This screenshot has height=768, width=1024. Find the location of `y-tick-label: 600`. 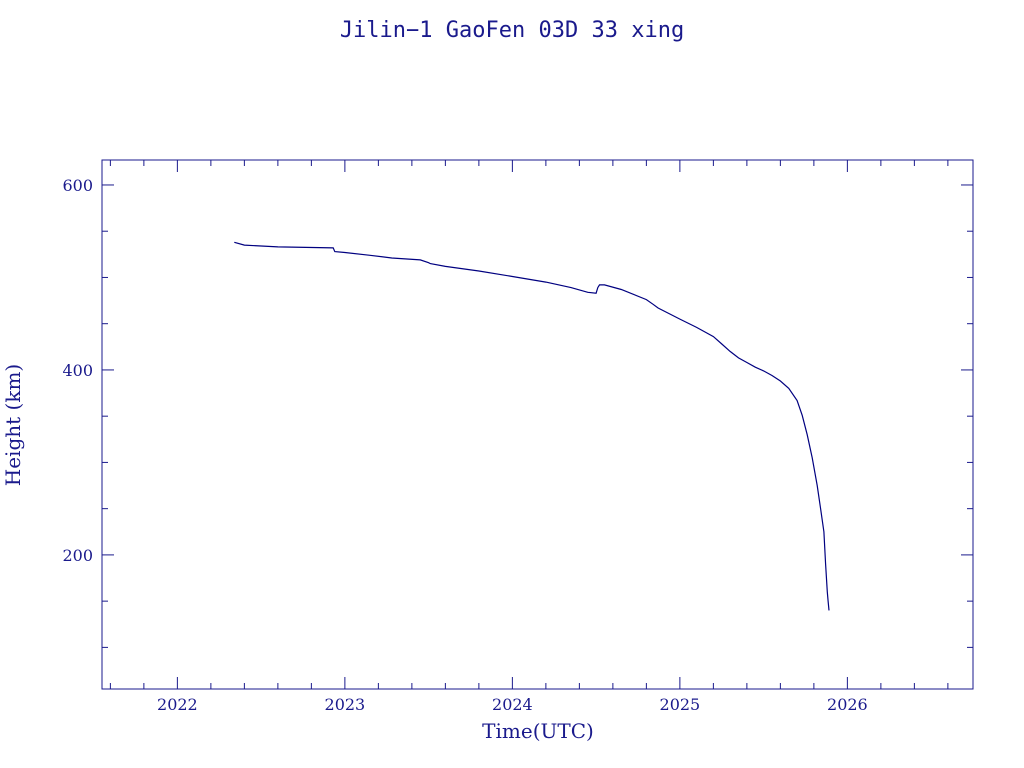

y-tick-label: 600 is located at coordinates (77, 185).